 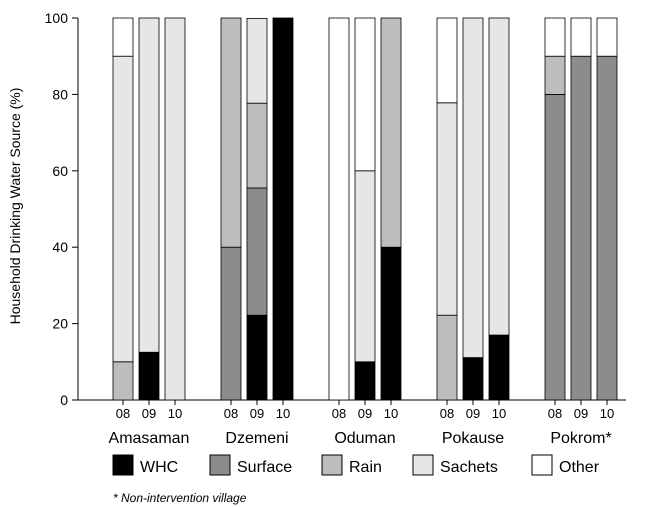 What do you see at coordinates (256, 438) in the screenshot?
I see `village-label: Dzemeni` at bounding box center [256, 438].